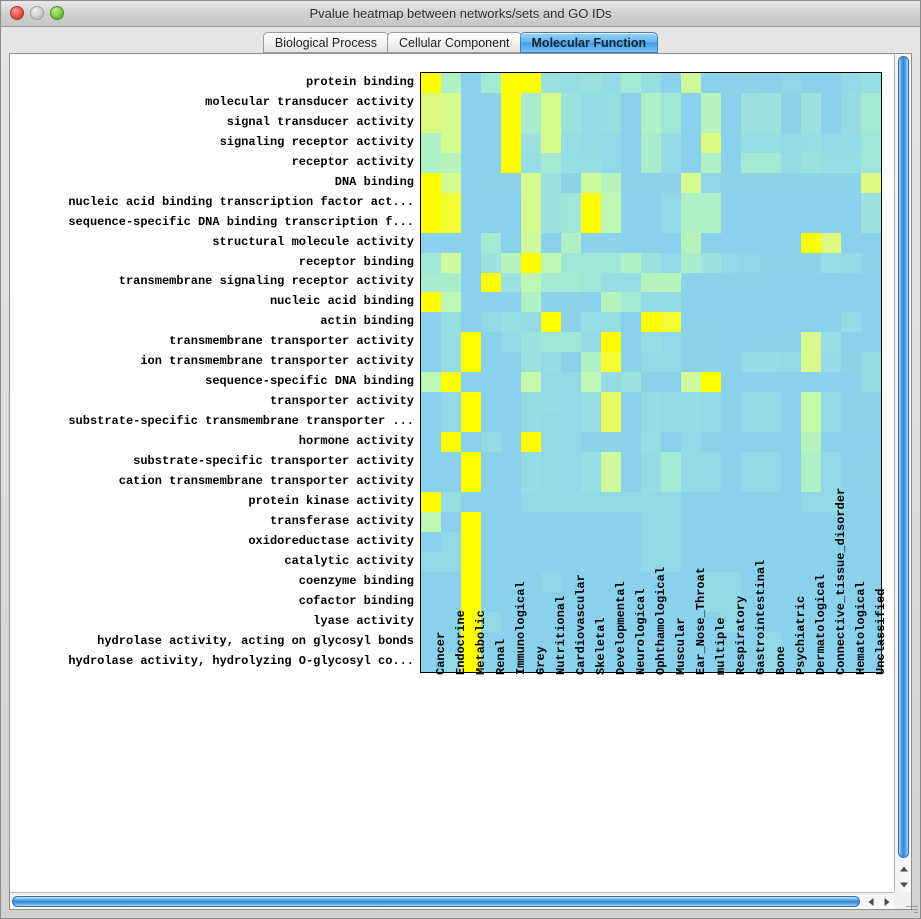 This screenshot has width=921, height=919. Describe the element at coordinates (870, 901) in the screenshot. I see `scroll-left-arrow-icon` at that location.